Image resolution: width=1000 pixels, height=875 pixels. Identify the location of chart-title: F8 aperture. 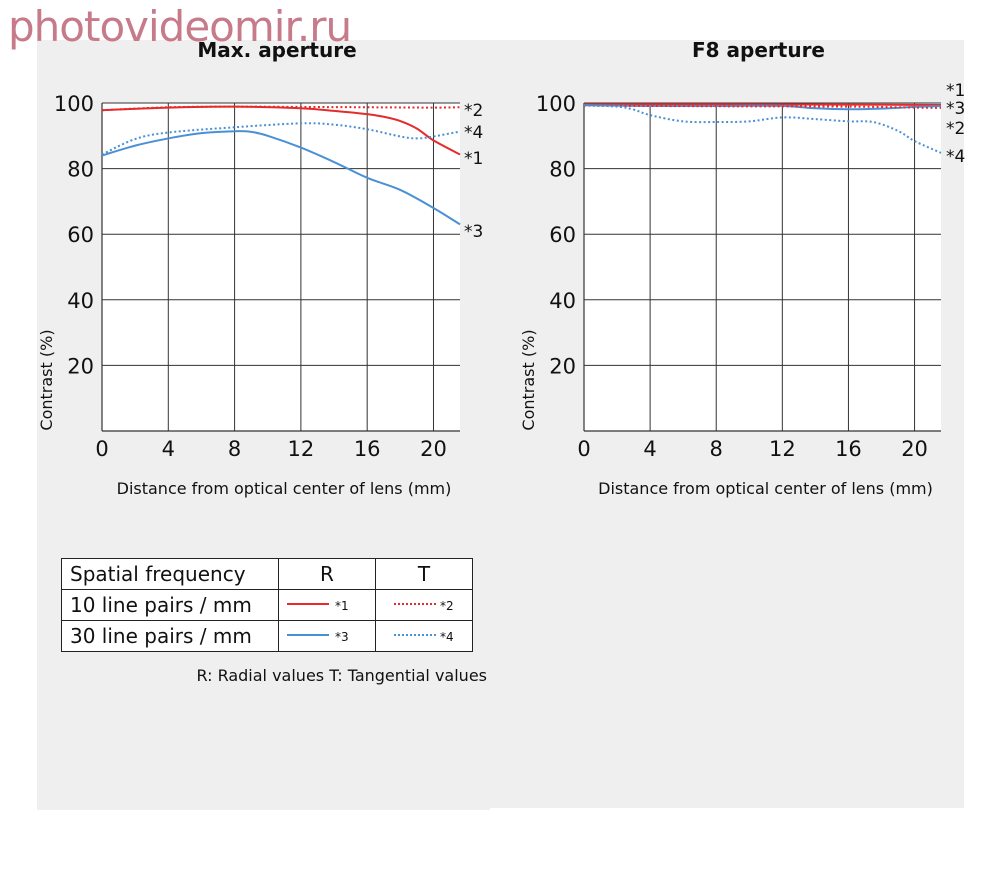
(758, 50).